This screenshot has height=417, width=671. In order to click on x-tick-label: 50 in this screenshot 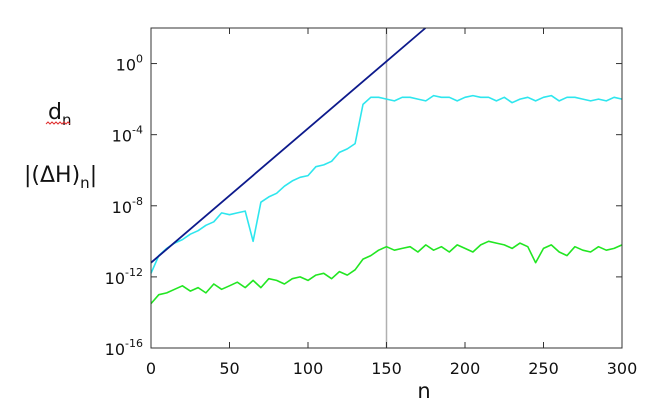, I will do `click(229, 368)`.